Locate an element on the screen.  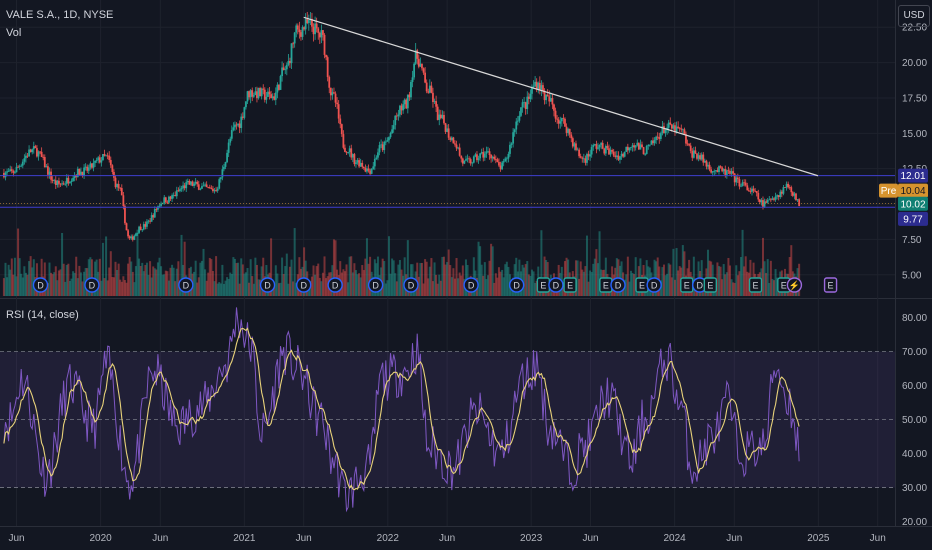
rsi-axis-tick: 30.00 is located at coordinates (914, 488).